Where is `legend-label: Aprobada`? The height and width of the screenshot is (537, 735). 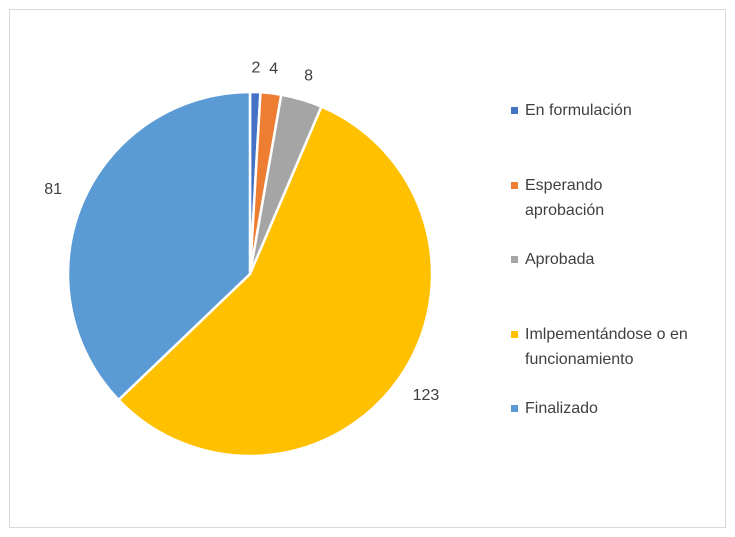
legend-label: Aprobada is located at coordinates (560, 259).